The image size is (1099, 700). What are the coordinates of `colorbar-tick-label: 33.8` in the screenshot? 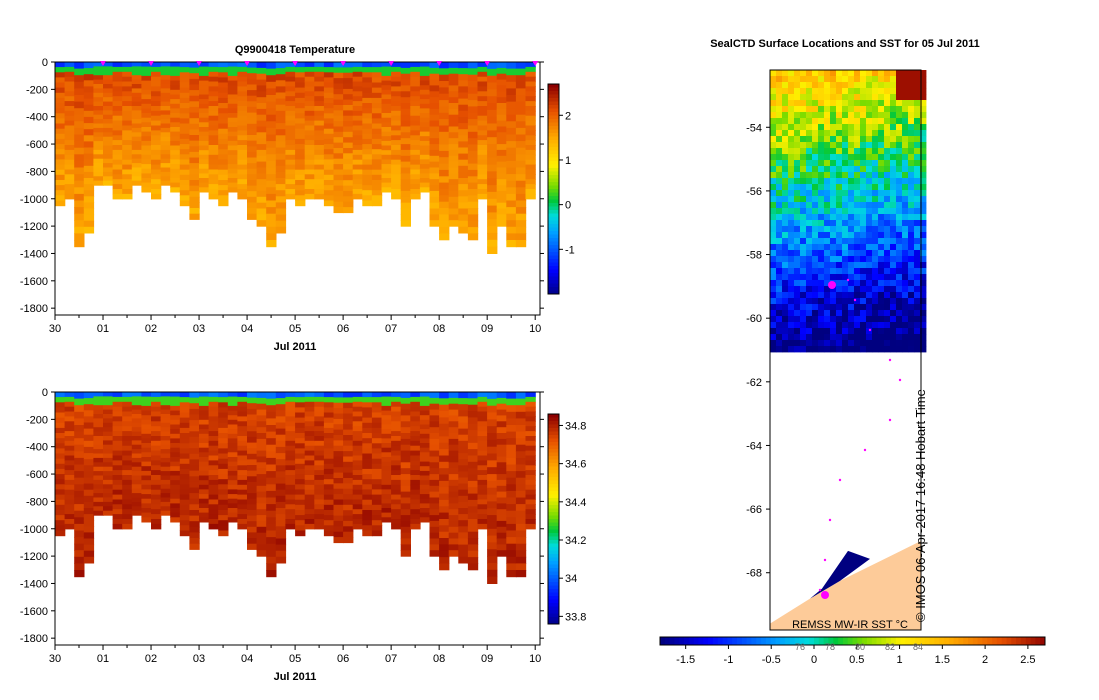 It's located at (575, 617).